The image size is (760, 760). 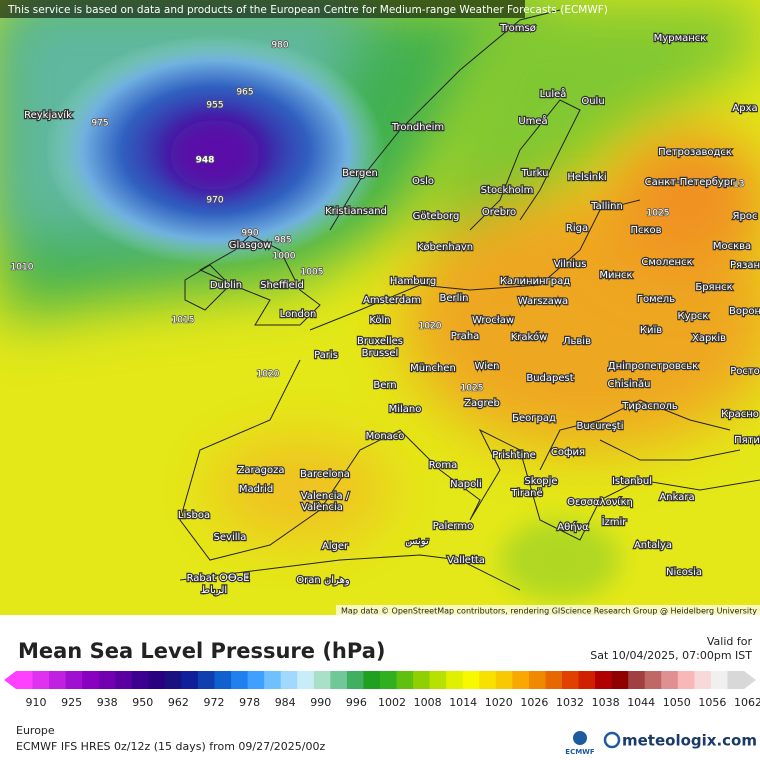 What do you see at coordinates (226, 285) in the screenshot?
I see `city-label: Dublin` at bounding box center [226, 285].